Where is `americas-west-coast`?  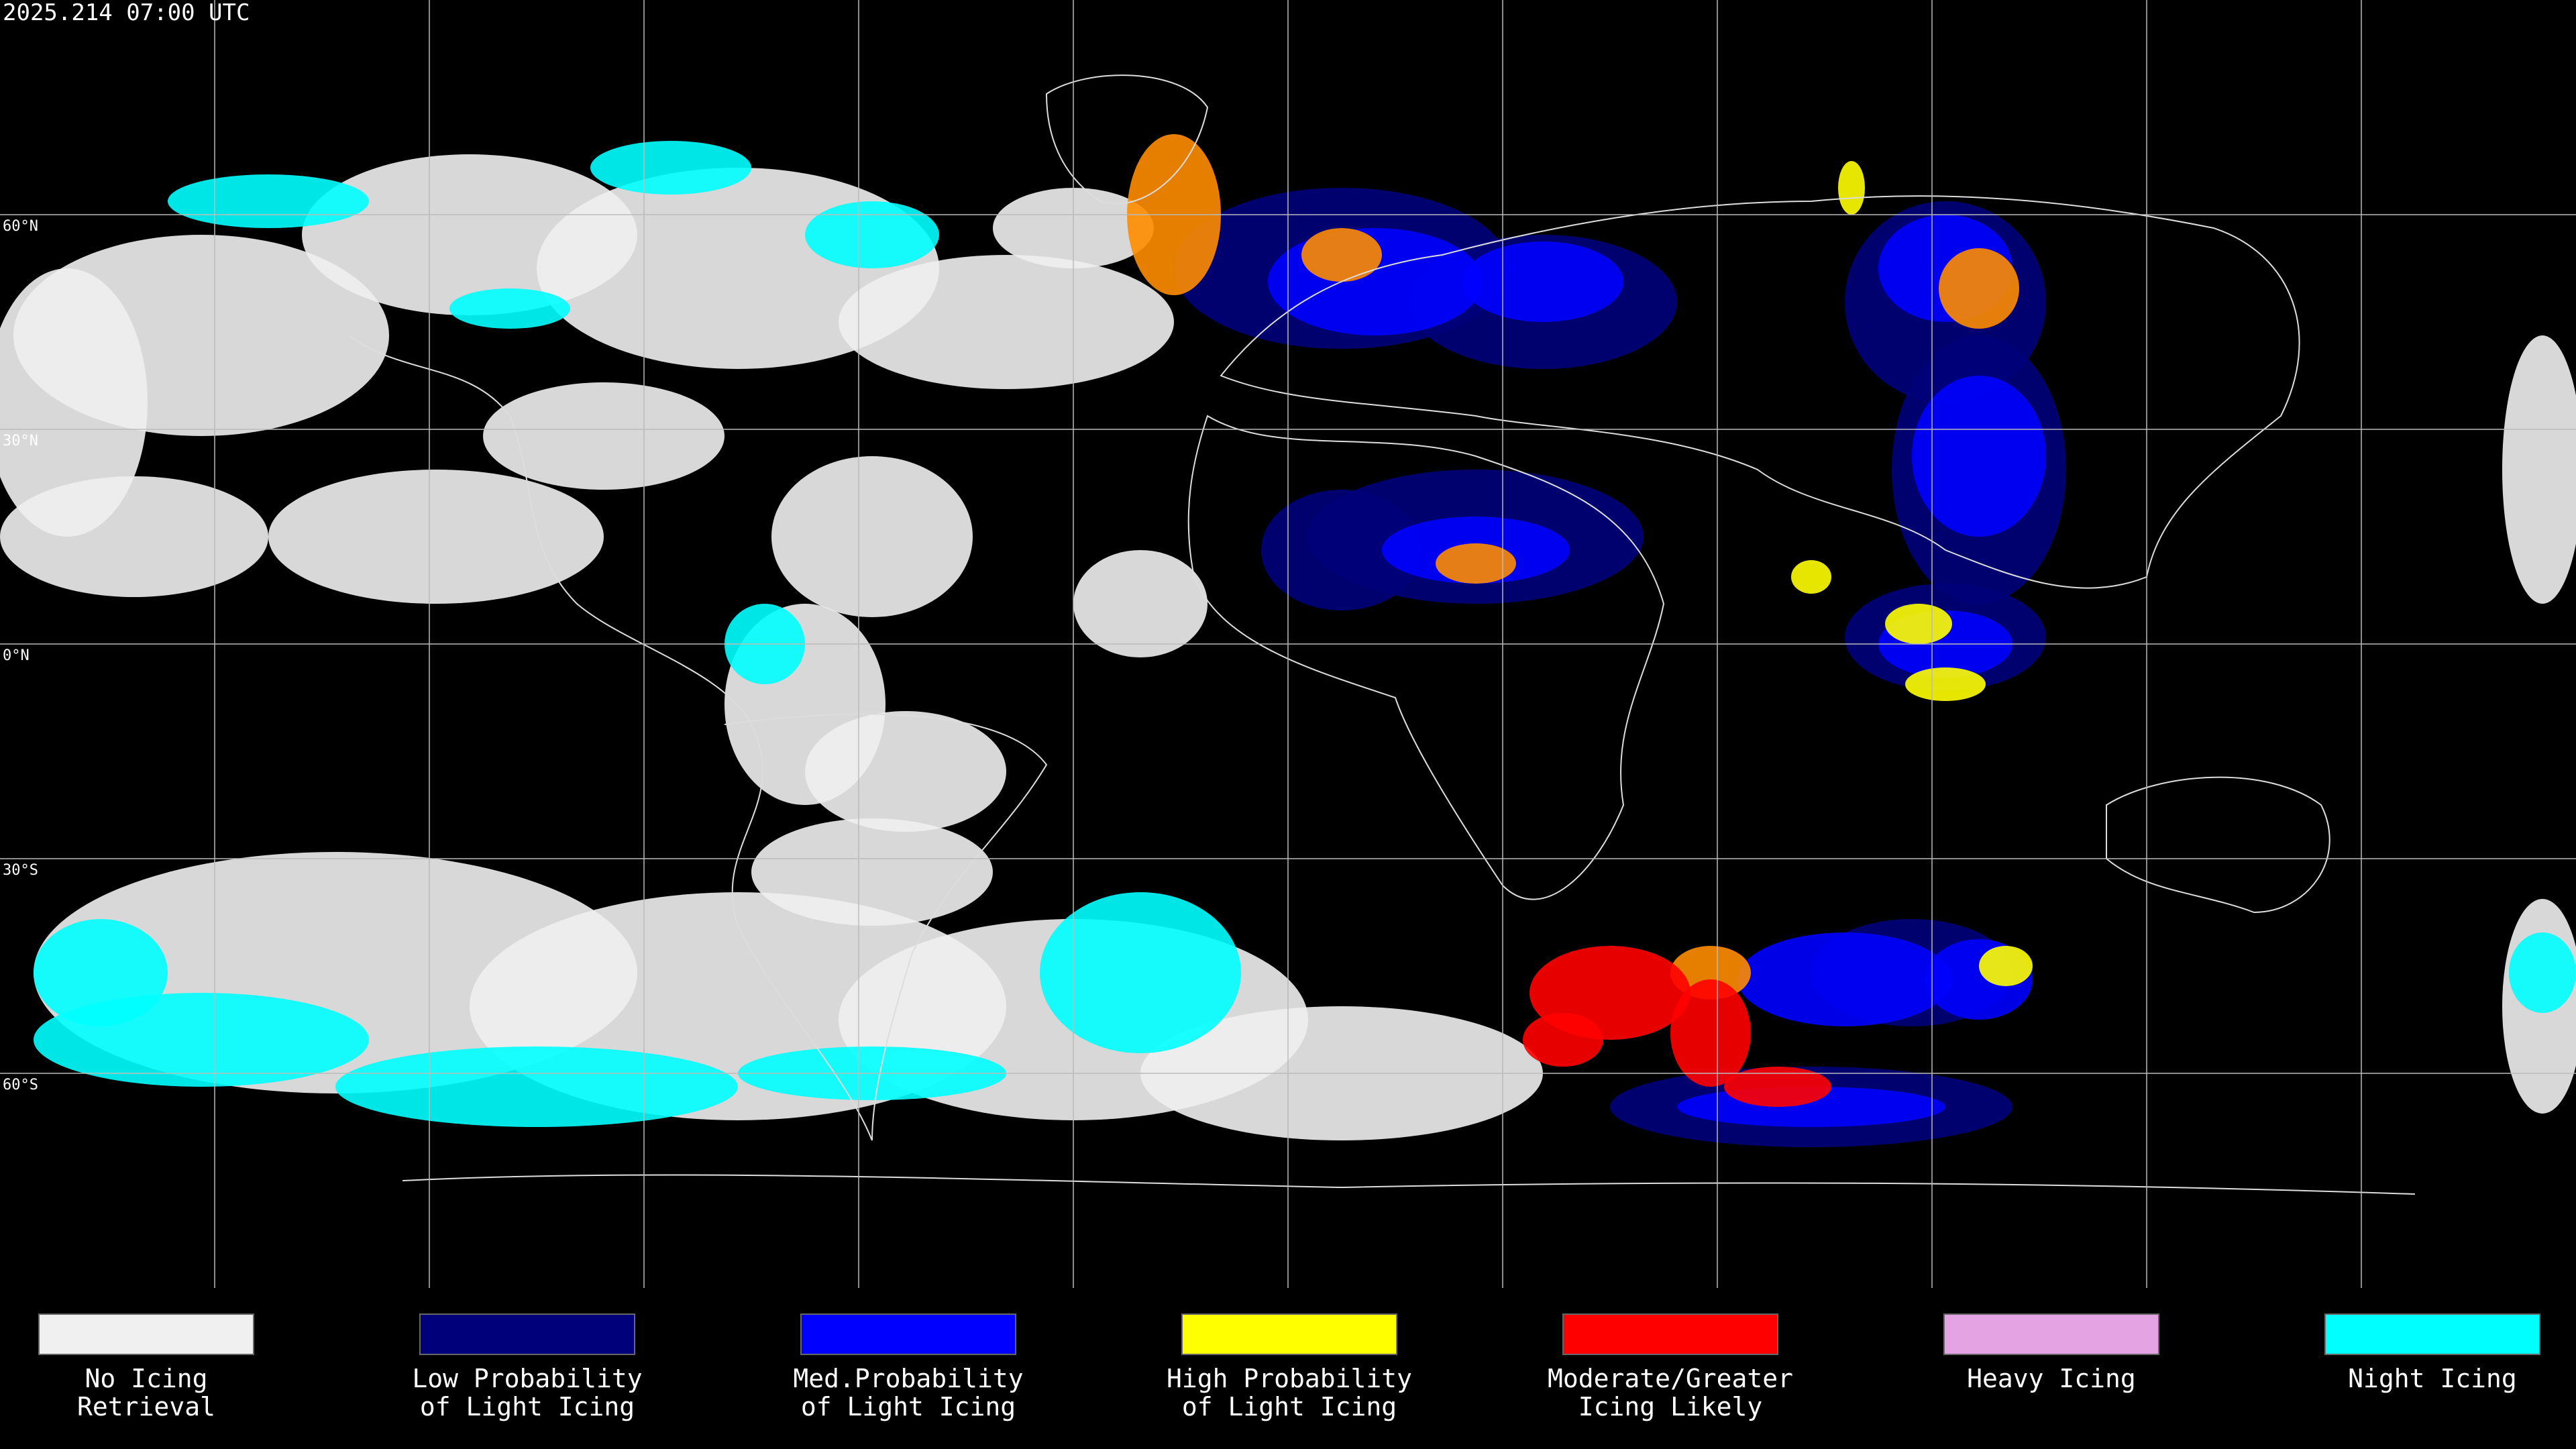
americas-west-coast is located at coordinates (610, 738).